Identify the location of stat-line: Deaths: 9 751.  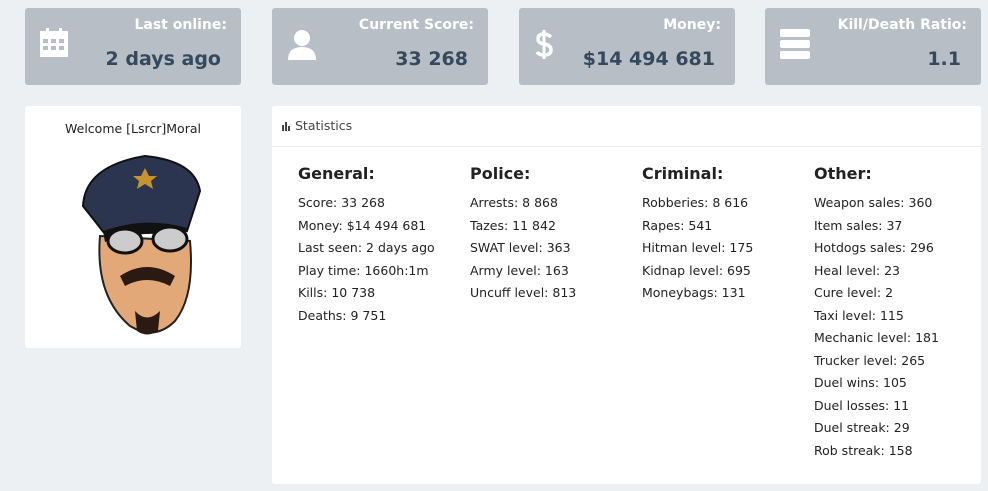
(342, 315).